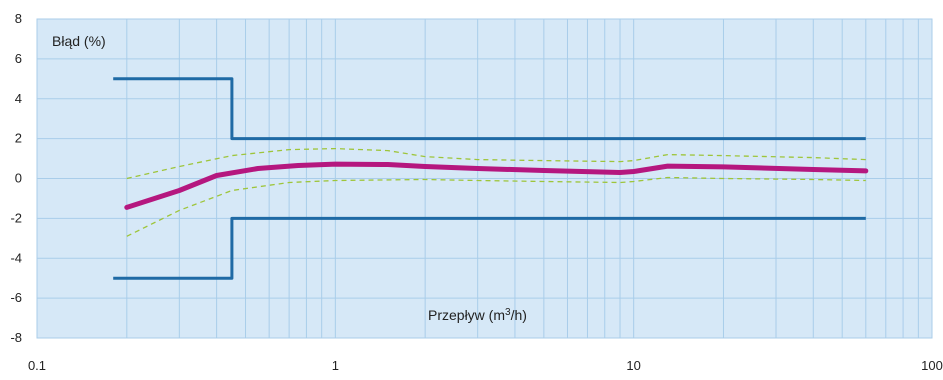 This screenshot has height=380, width=943. I want to click on y-tick-label: 2, so click(18, 138).